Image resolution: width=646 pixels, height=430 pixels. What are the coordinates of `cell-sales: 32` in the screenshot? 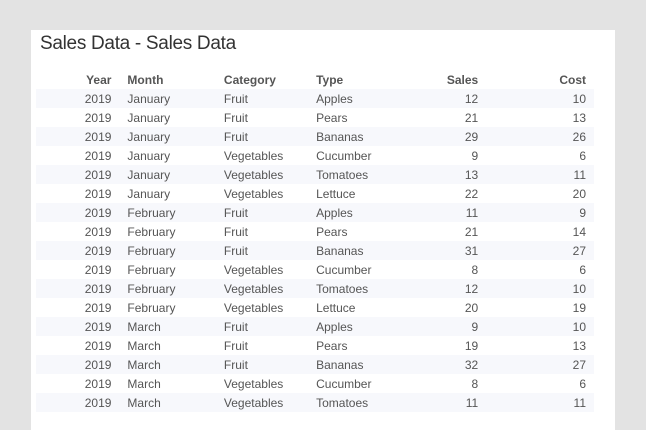 It's located at (471, 364).